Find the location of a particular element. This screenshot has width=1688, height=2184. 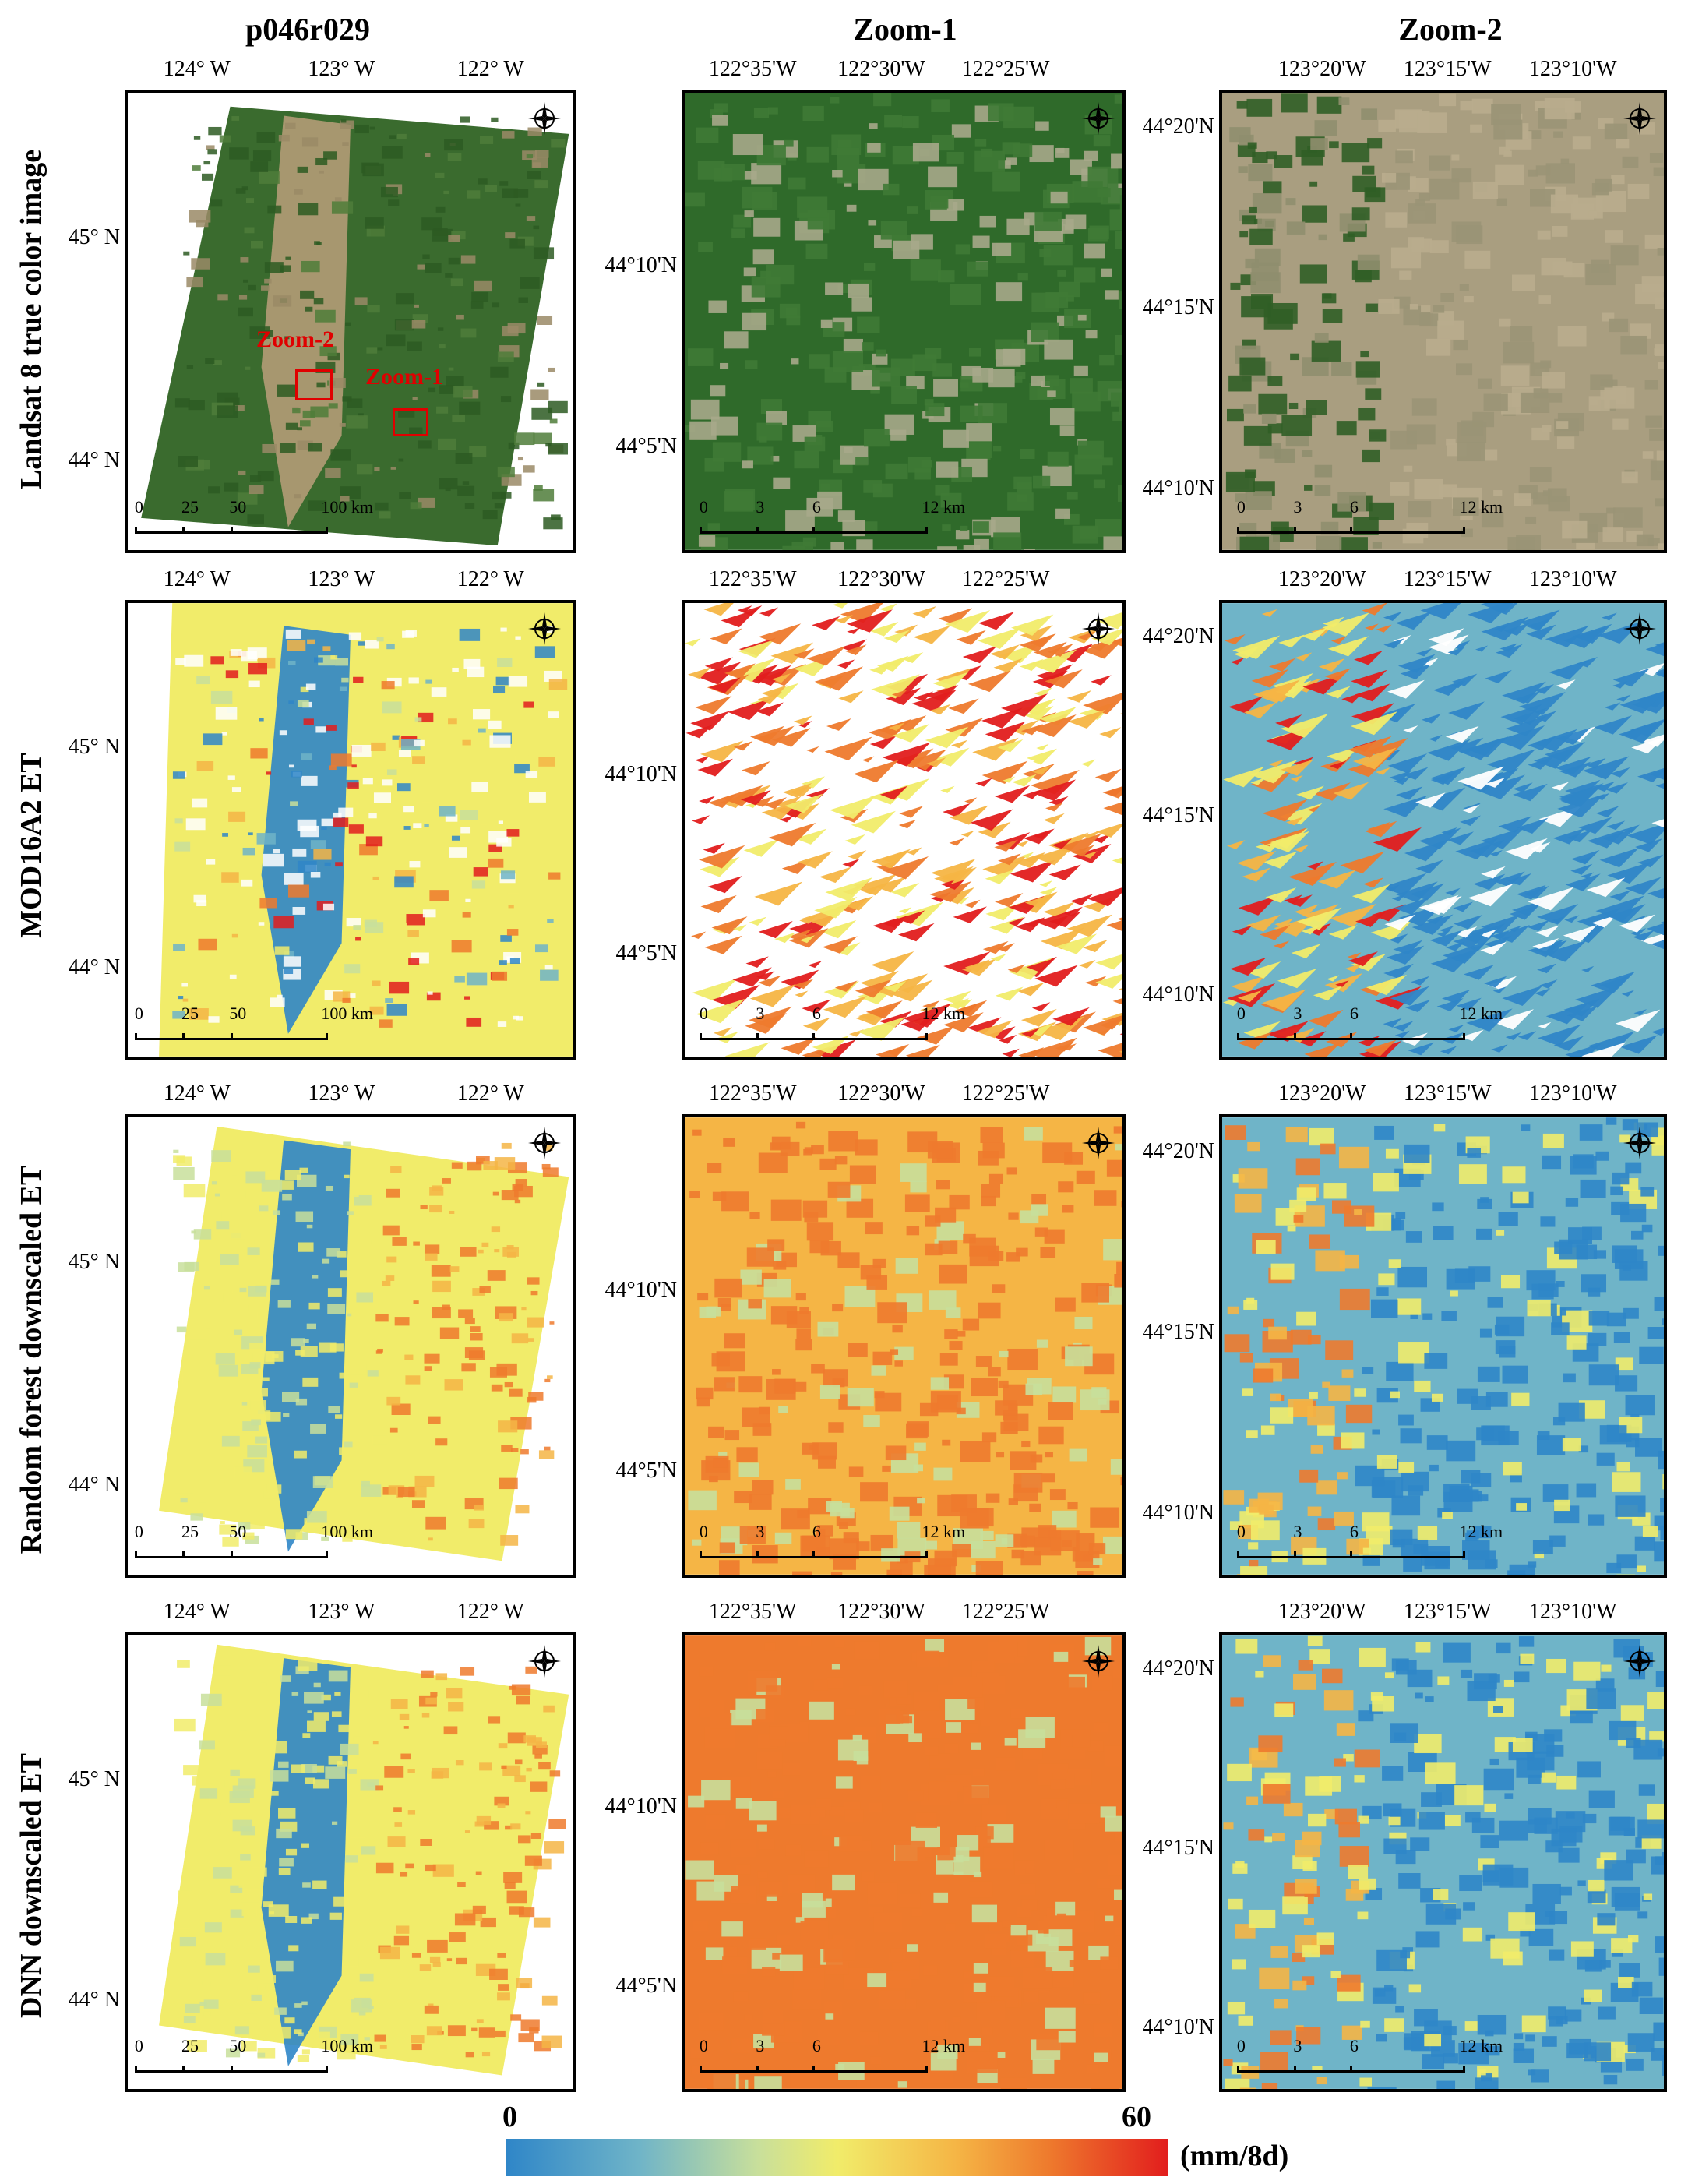

map-panel-landsat-p046r029: 0 25 50 100 km Zoom-2 Zoom-1 is located at coordinates (350, 322).